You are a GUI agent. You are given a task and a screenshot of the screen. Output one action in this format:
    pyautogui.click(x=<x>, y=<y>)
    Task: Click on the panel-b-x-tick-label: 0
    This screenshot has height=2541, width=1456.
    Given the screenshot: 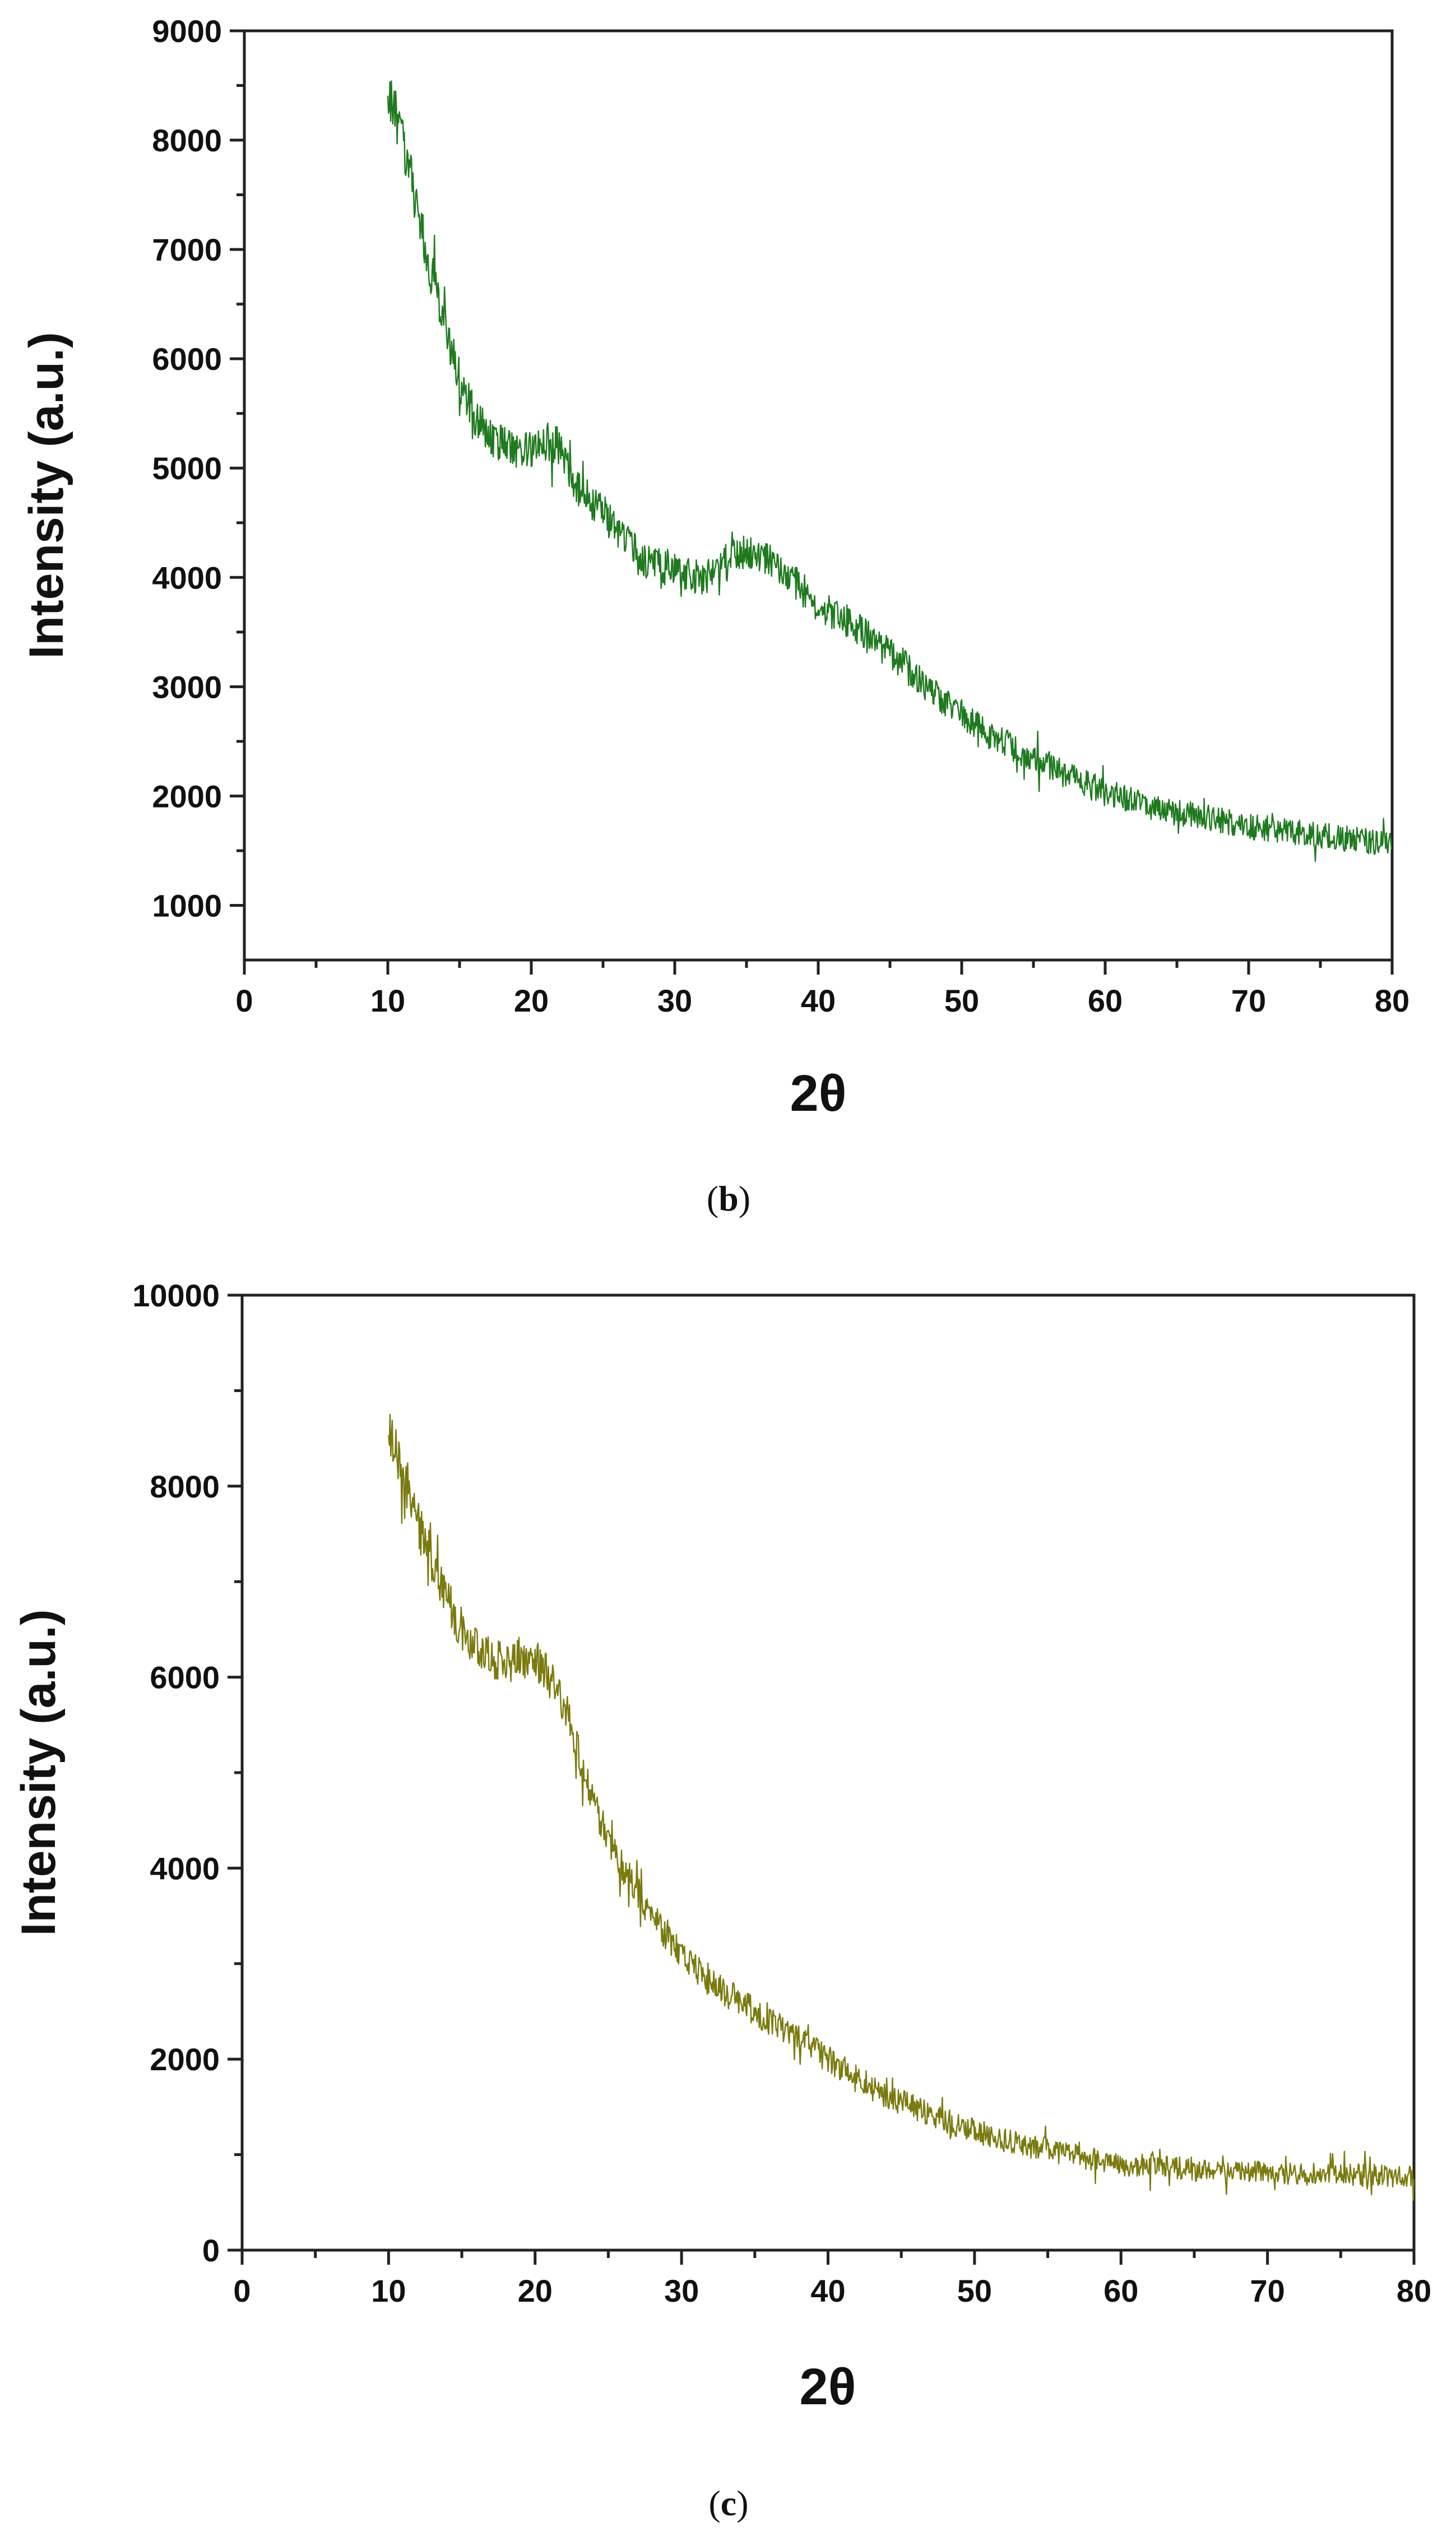 What is the action you would take?
    pyautogui.click(x=244, y=1000)
    